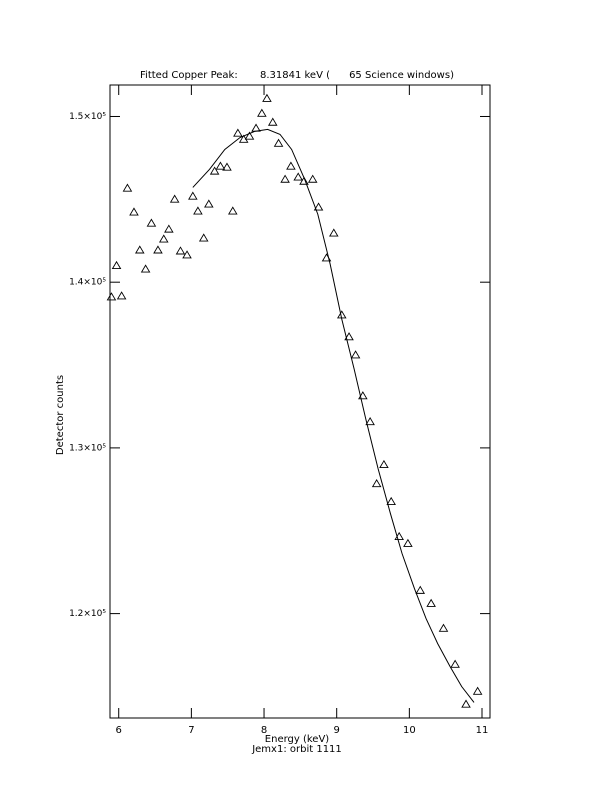 This screenshot has height=792, width=612. Describe the element at coordinates (87, 614) in the screenshot. I see `y-tick-label: 1.2×10⁵` at that location.